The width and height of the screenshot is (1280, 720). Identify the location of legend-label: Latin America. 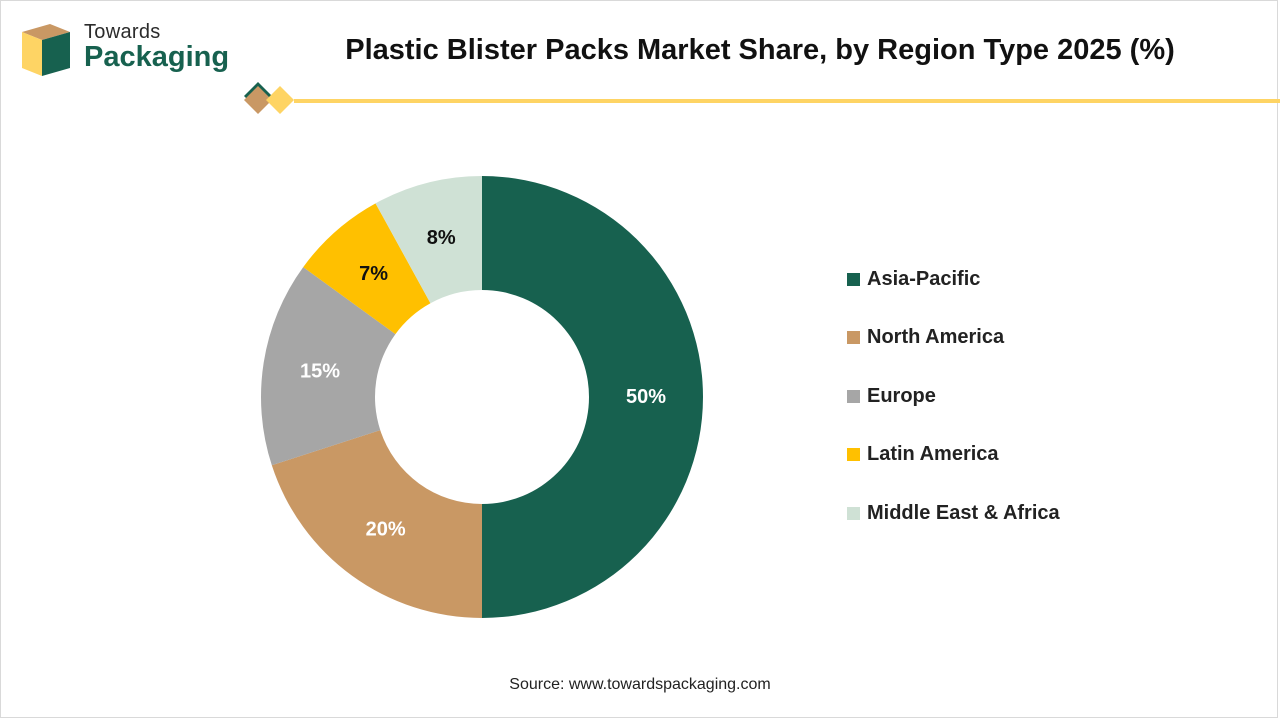
(933, 454).